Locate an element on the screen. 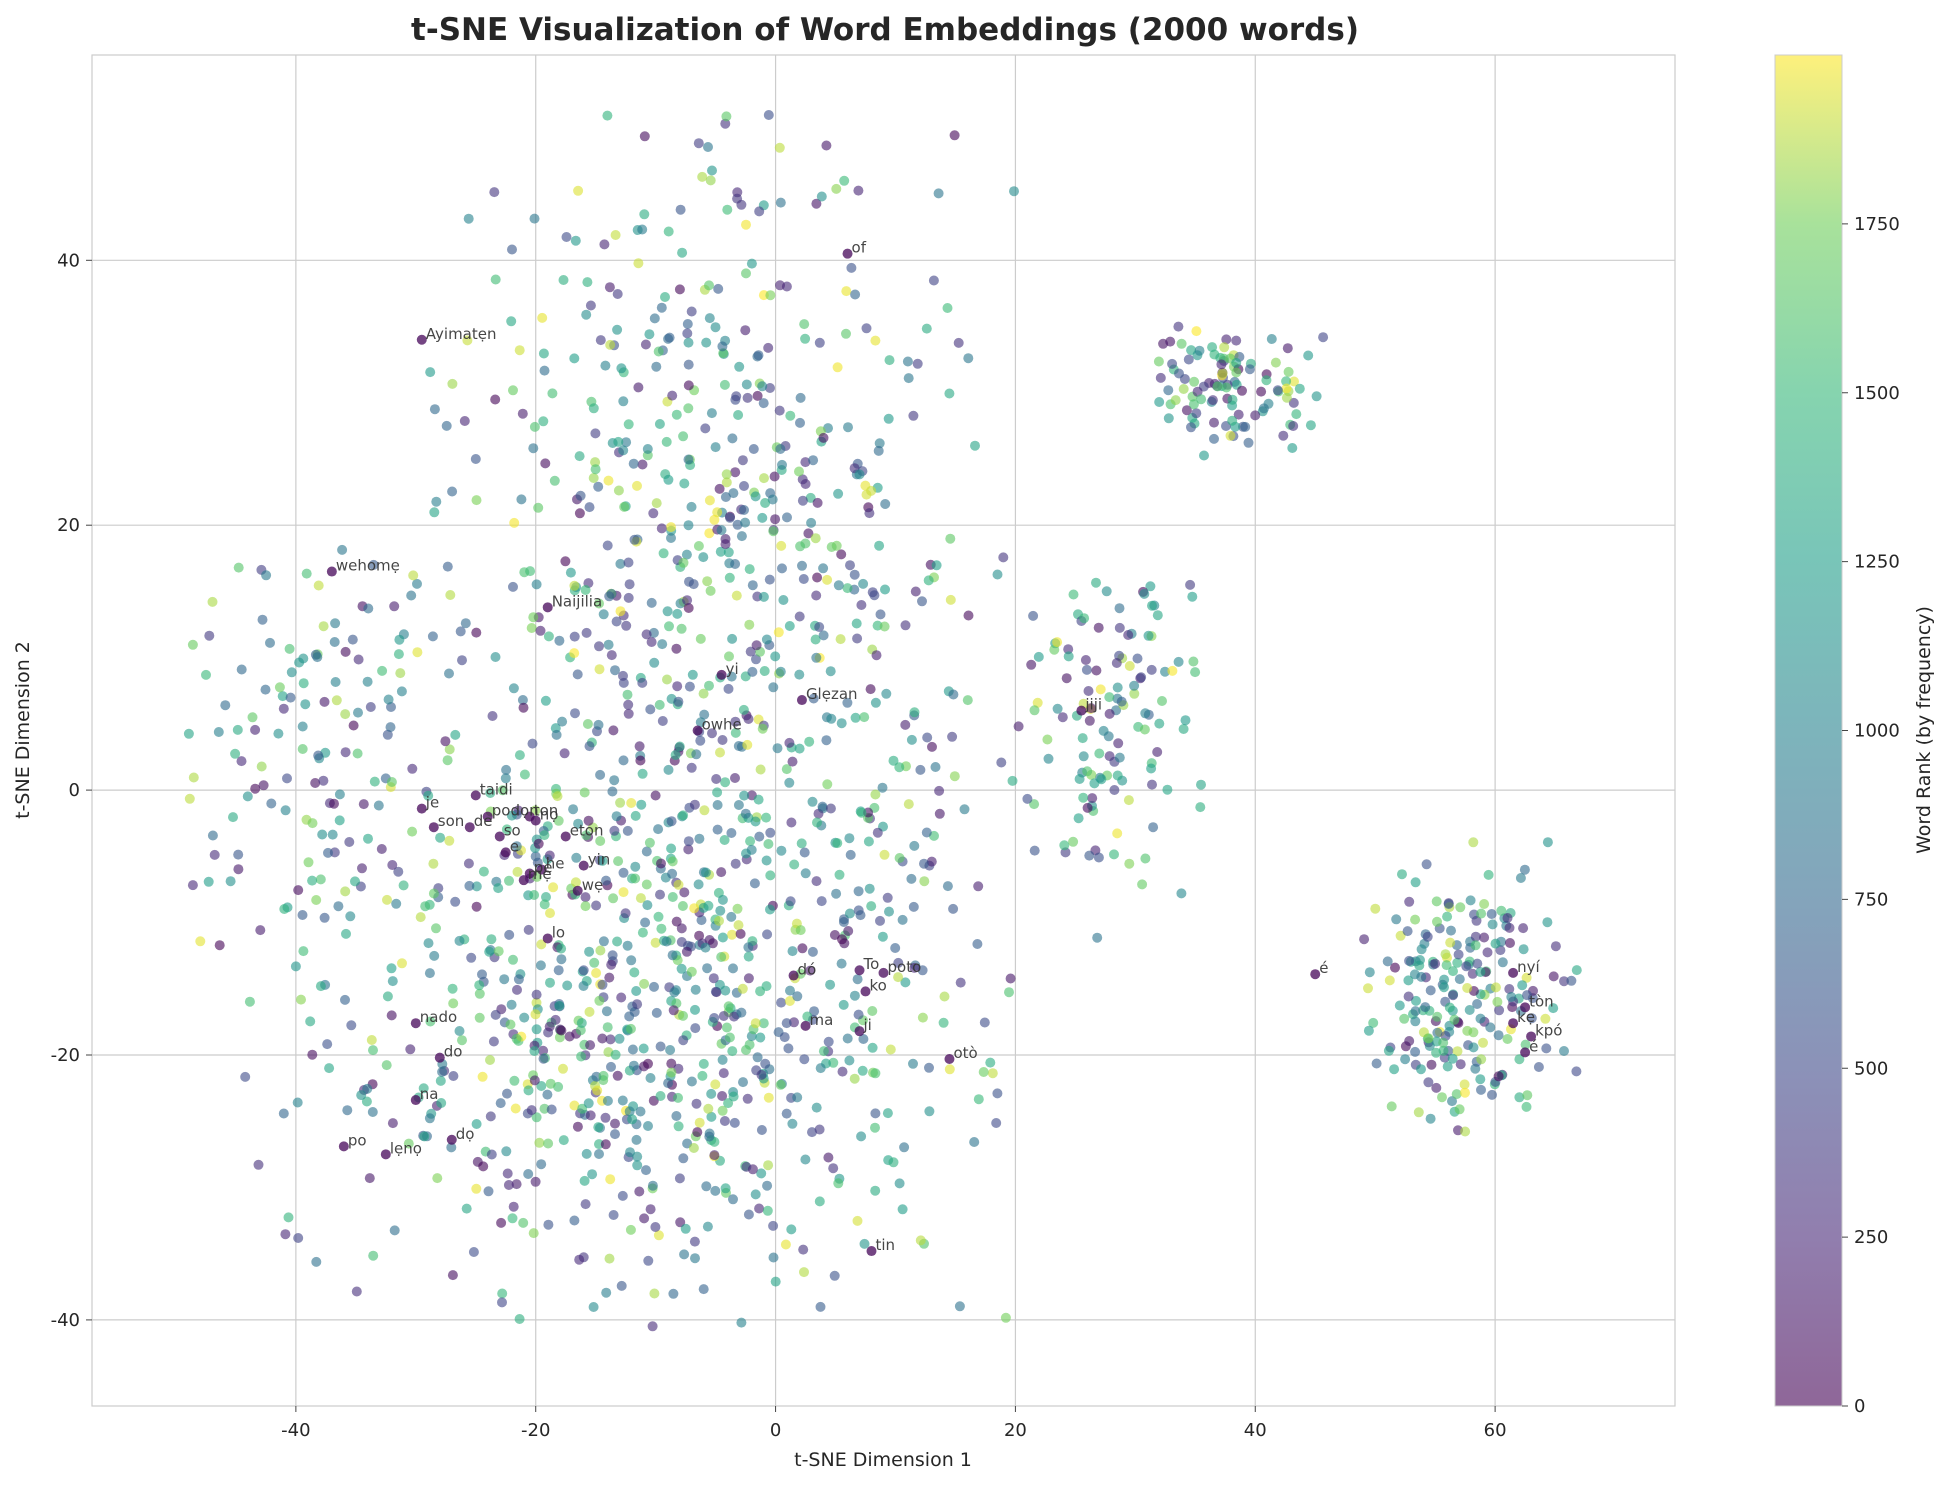  word-label: To is located at coordinates (871, 964).